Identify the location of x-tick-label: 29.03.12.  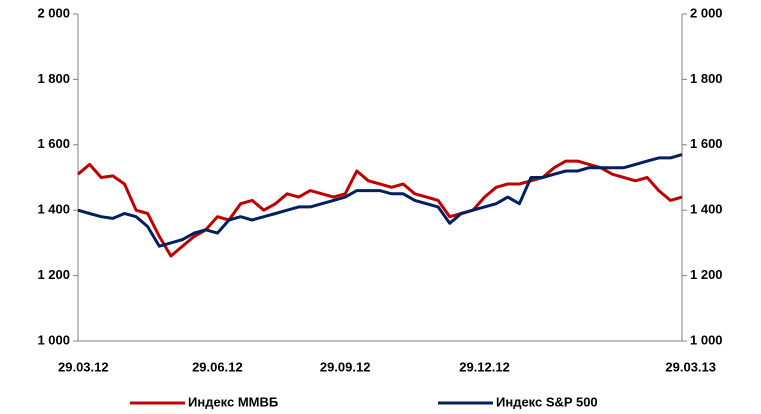
(83, 366).